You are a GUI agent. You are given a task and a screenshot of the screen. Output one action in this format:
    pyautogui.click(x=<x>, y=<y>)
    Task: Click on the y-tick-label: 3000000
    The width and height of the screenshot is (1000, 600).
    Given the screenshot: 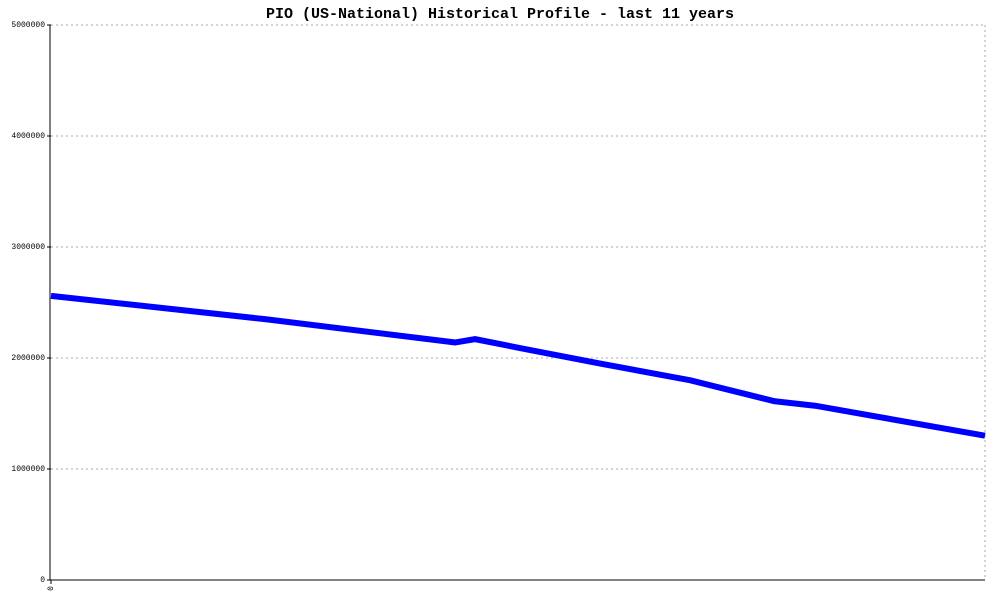 What is the action you would take?
    pyautogui.click(x=28, y=247)
    